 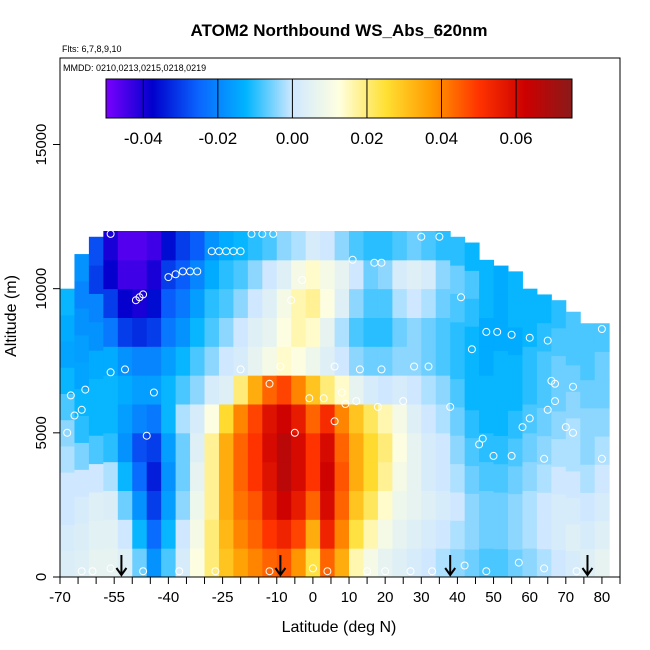 I want to click on y-tick-label: 10000, so click(x=41, y=289).